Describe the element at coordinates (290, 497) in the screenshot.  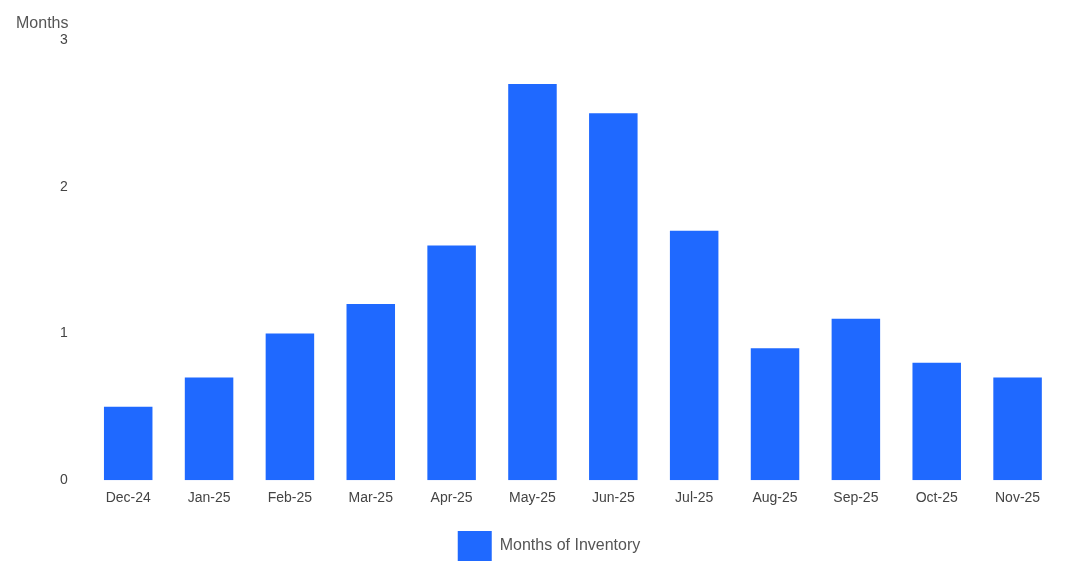
I see `x-tick-label: Feb-25` at that location.